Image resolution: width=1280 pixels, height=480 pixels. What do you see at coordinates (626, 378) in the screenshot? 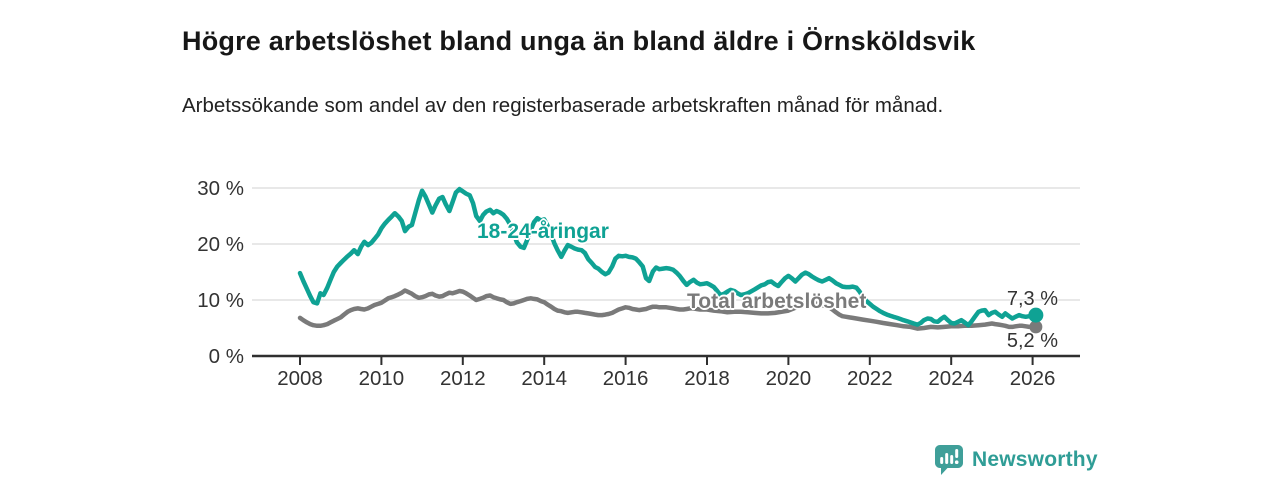
I see `x-tick-label: 2016` at bounding box center [626, 378].